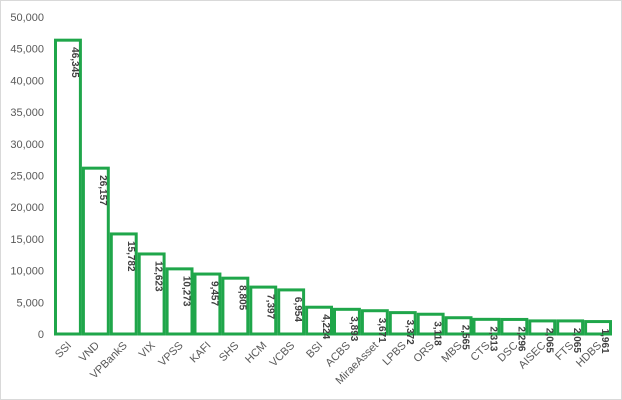 The height and width of the screenshot is (400, 622). What do you see at coordinates (297, 309) in the screenshot?
I see `data-label: 6,954` at bounding box center [297, 309].